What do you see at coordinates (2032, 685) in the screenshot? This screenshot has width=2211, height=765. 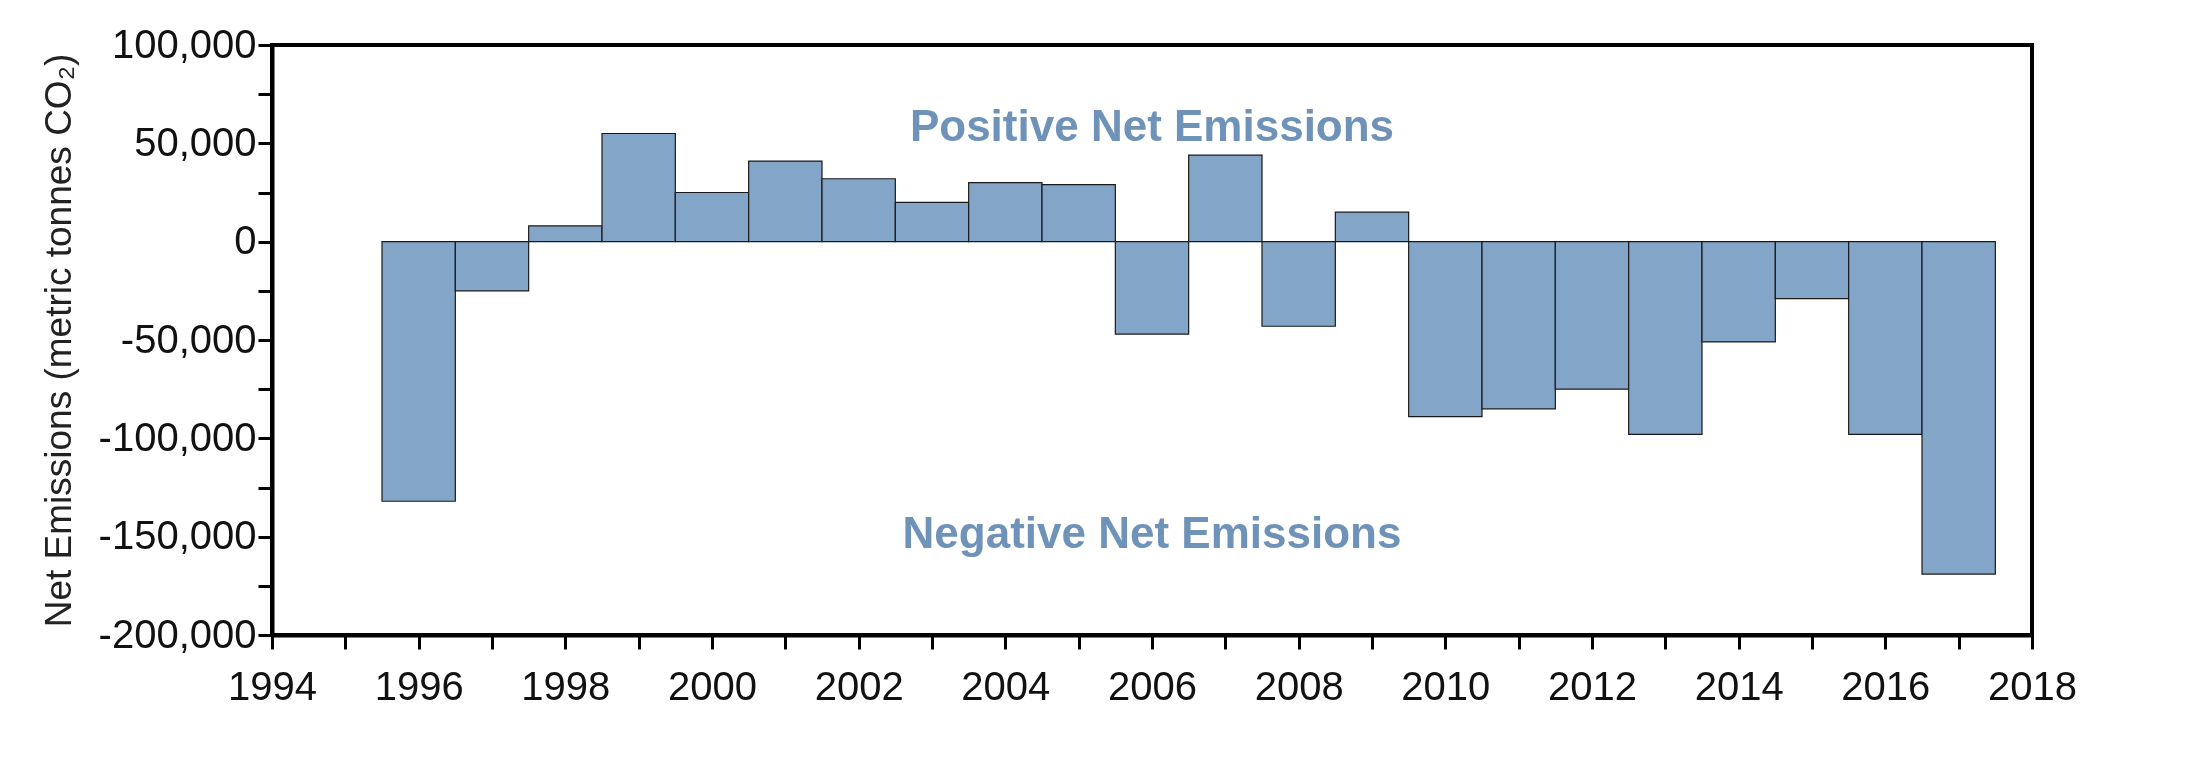 I see `x-tick-label: 2018` at bounding box center [2032, 685].